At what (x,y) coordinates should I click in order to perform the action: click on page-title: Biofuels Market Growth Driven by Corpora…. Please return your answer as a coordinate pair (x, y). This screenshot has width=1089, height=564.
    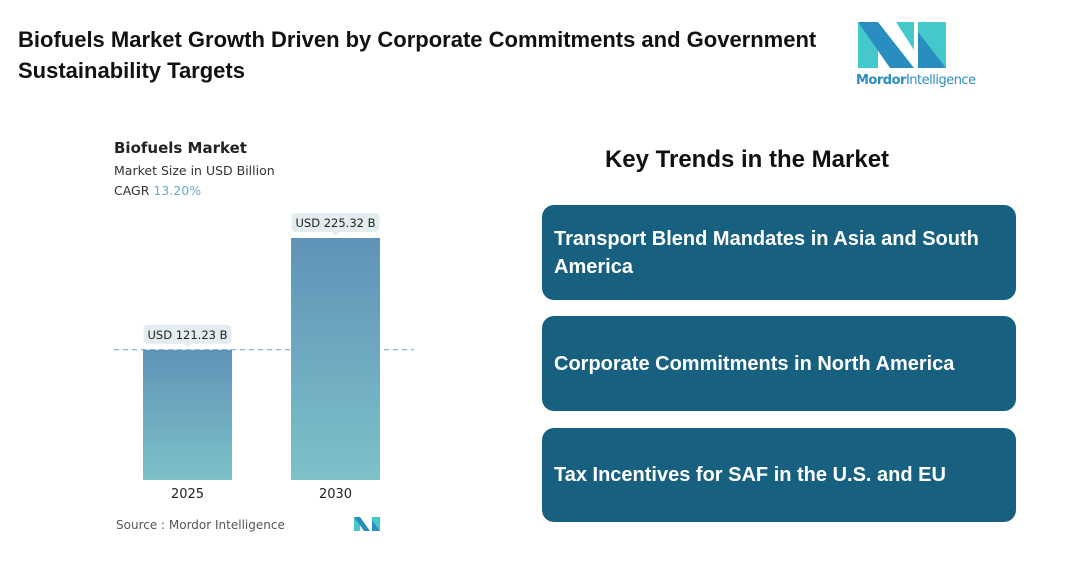
    Looking at the image, I should click on (417, 55).